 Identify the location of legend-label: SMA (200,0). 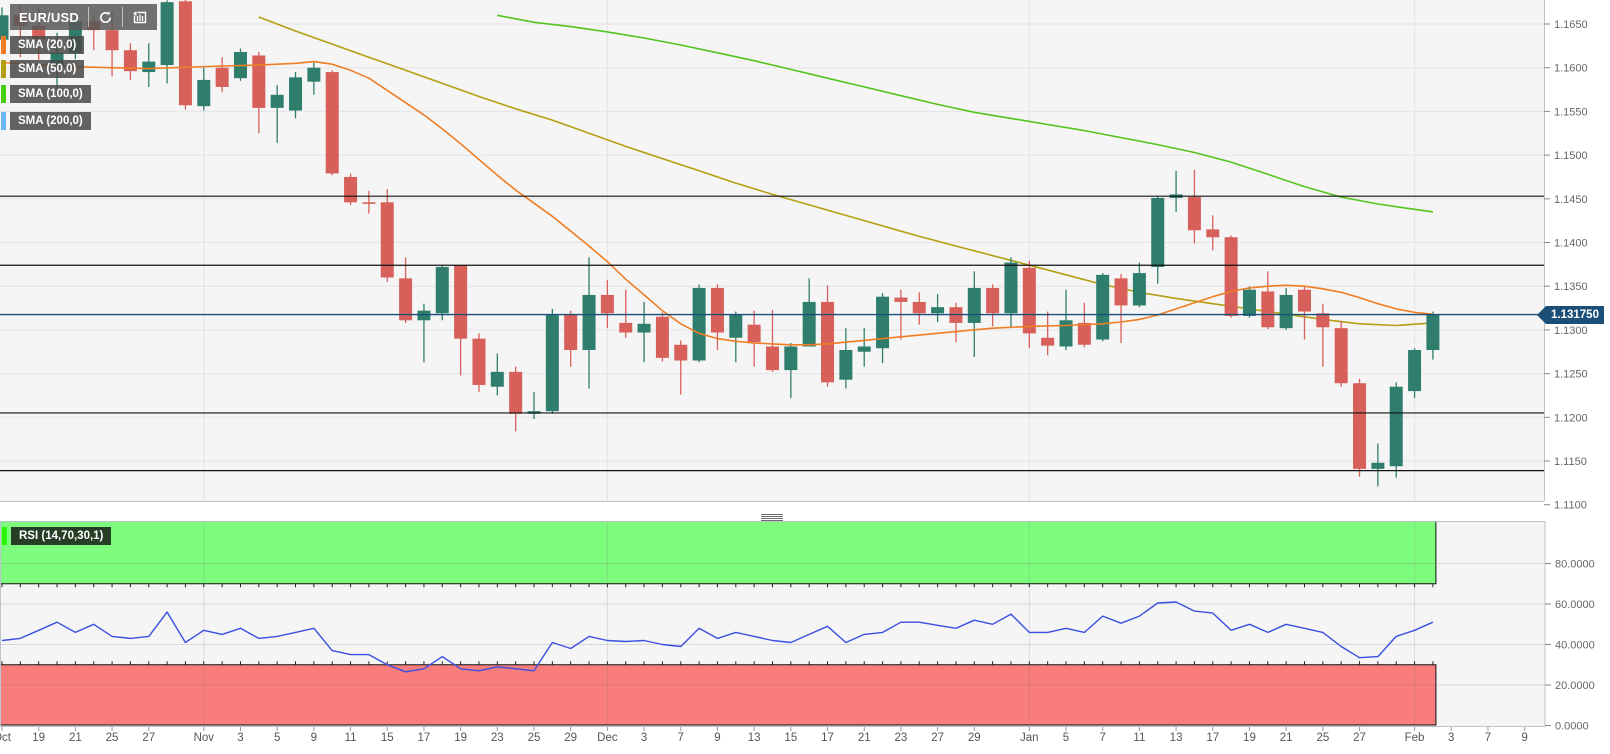
(50, 121).